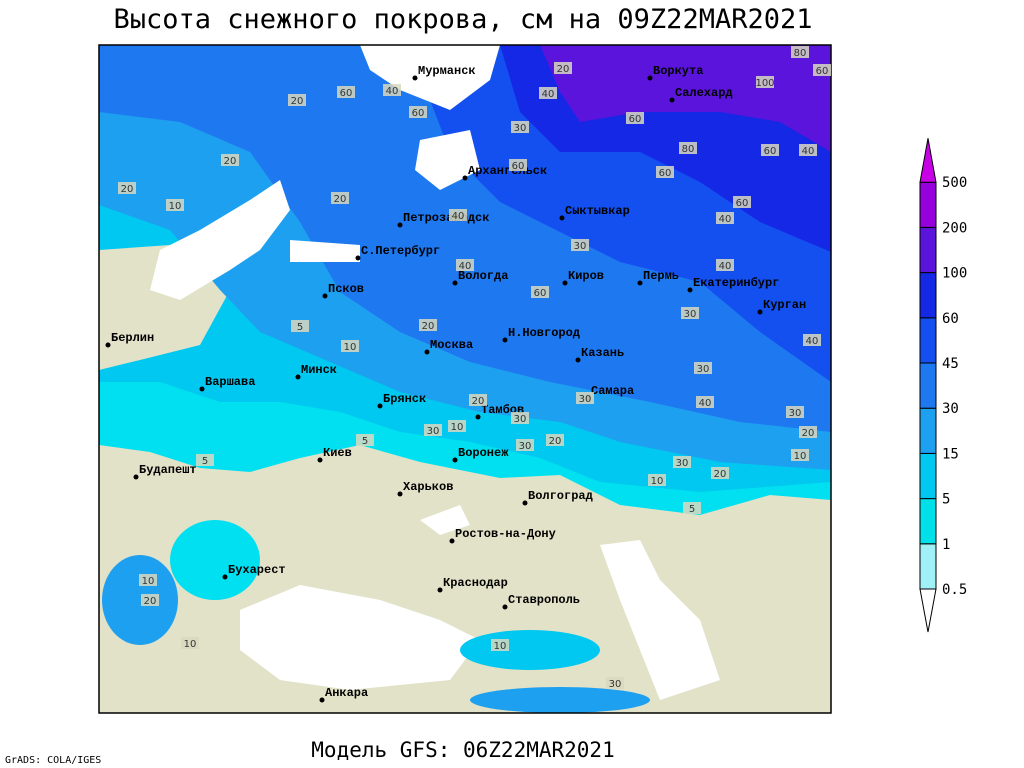  What do you see at coordinates (954, 590) in the screenshot?
I see `legend-label: 0.5` at bounding box center [954, 590].